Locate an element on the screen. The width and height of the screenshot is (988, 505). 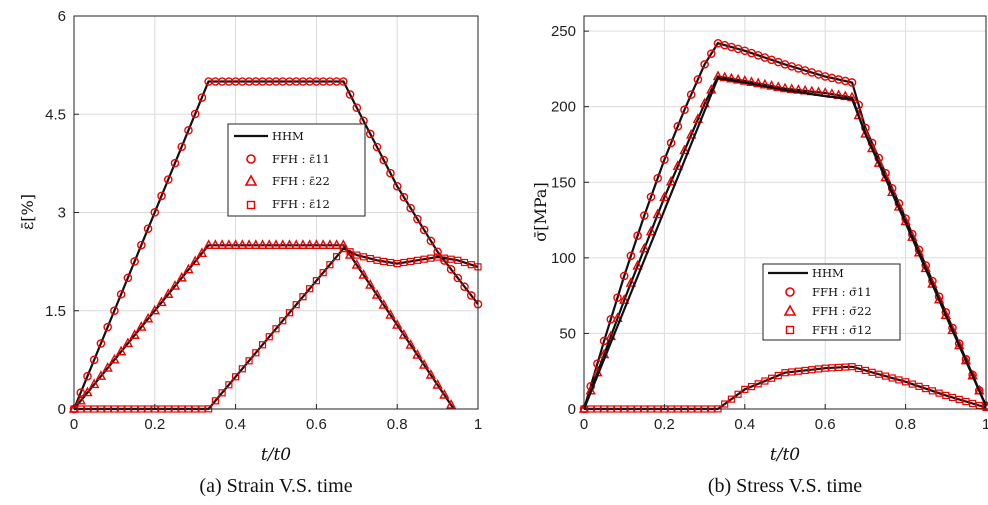
stress-x-tick-label: 1 is located at coordinates (985, 424).